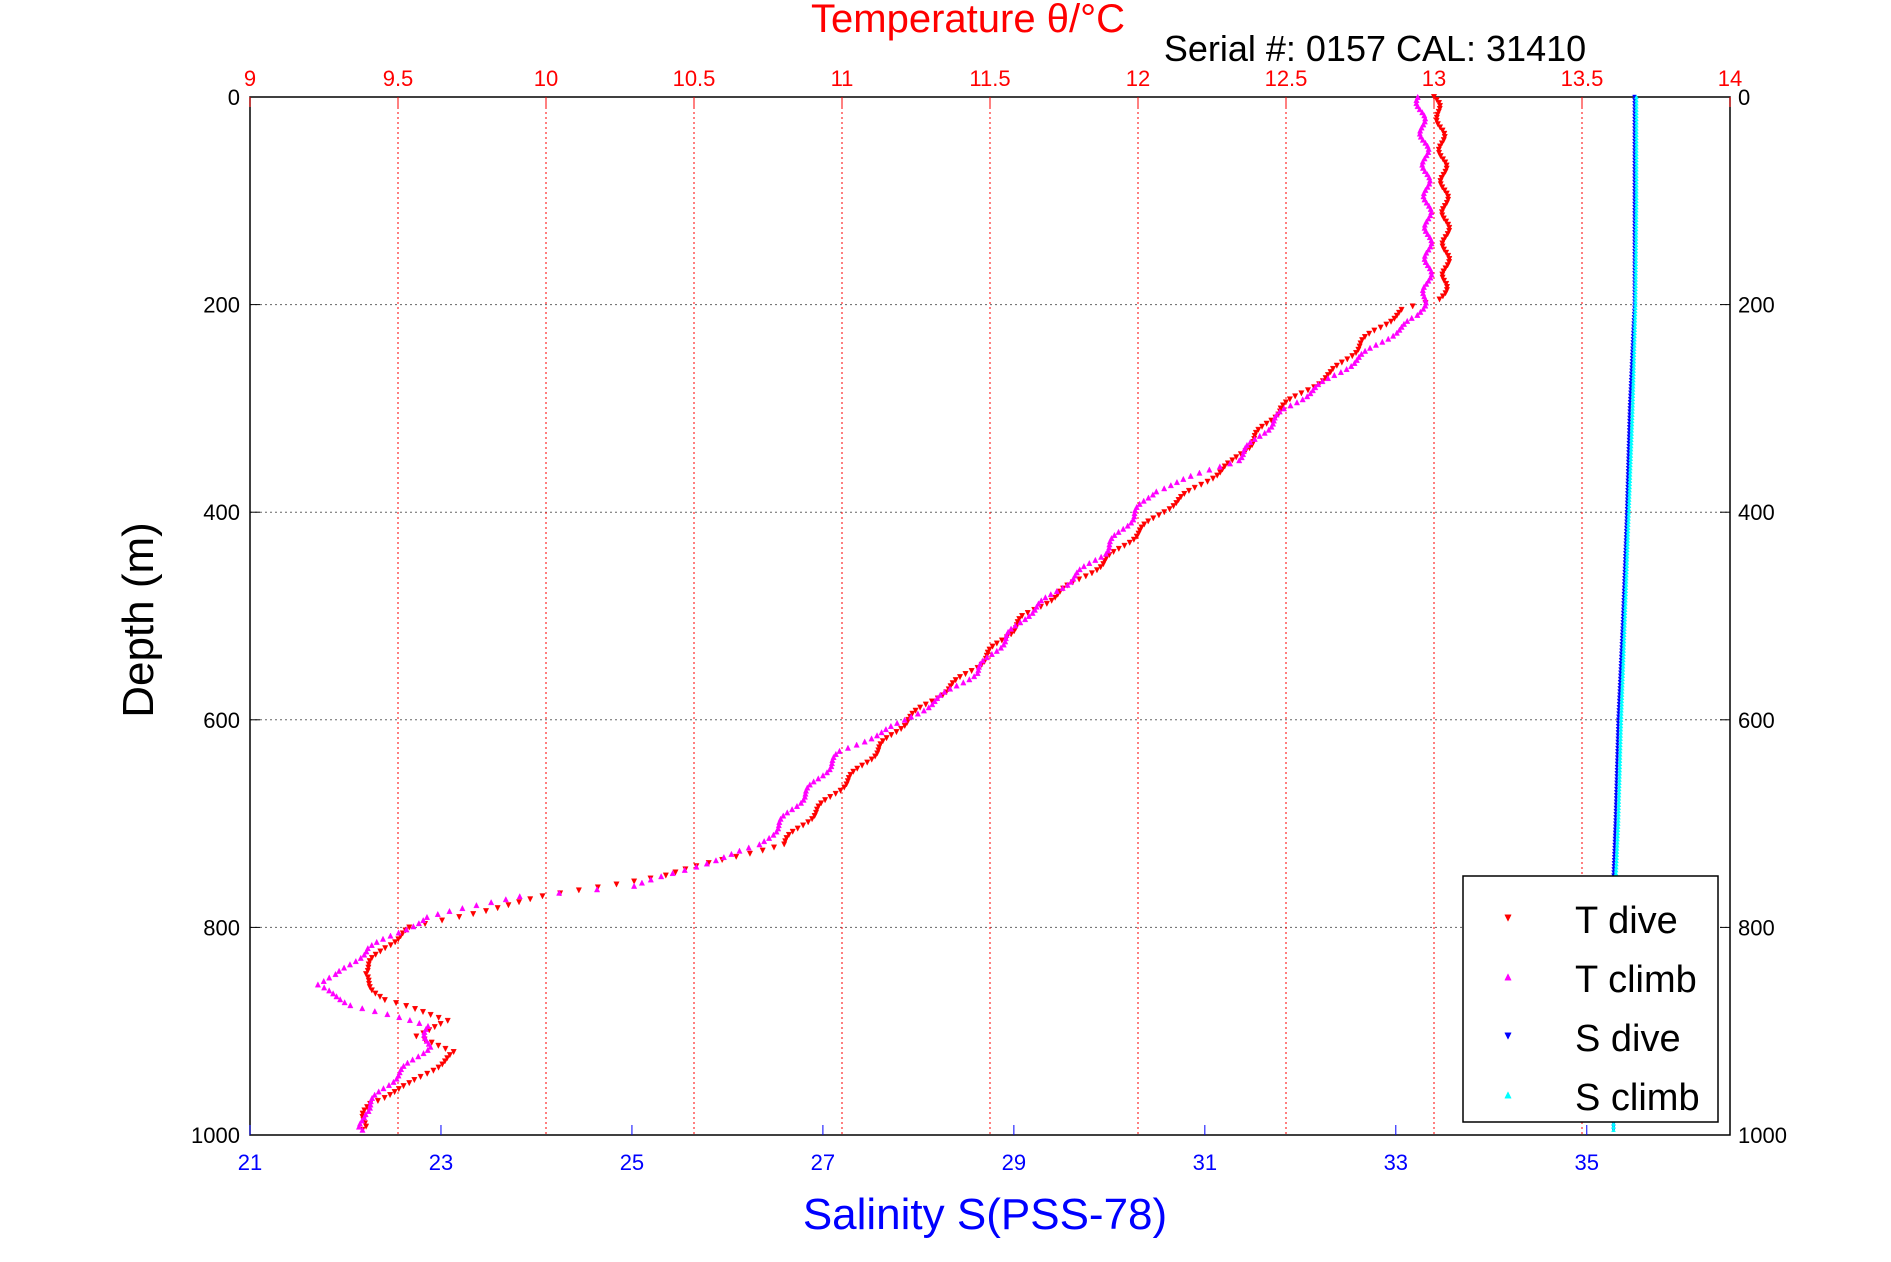 The image size is (1891, 1262). I want to click on salinity-tick-label: 23, so click(441, 1162).